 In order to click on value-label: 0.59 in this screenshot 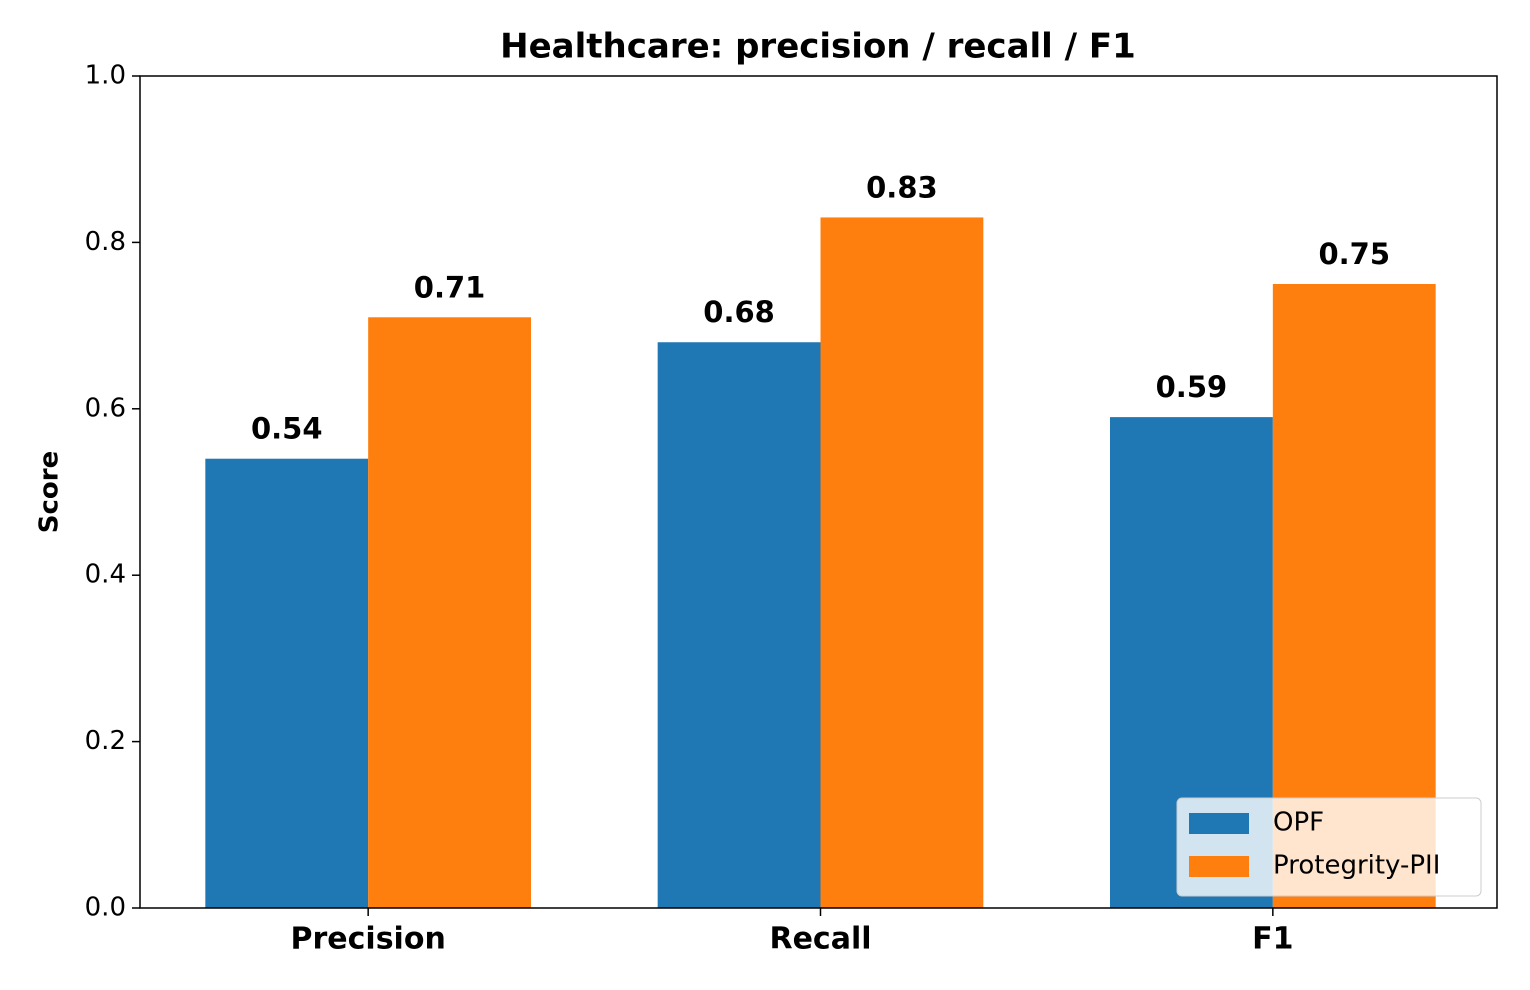, I will do `click(1192, 387)`.